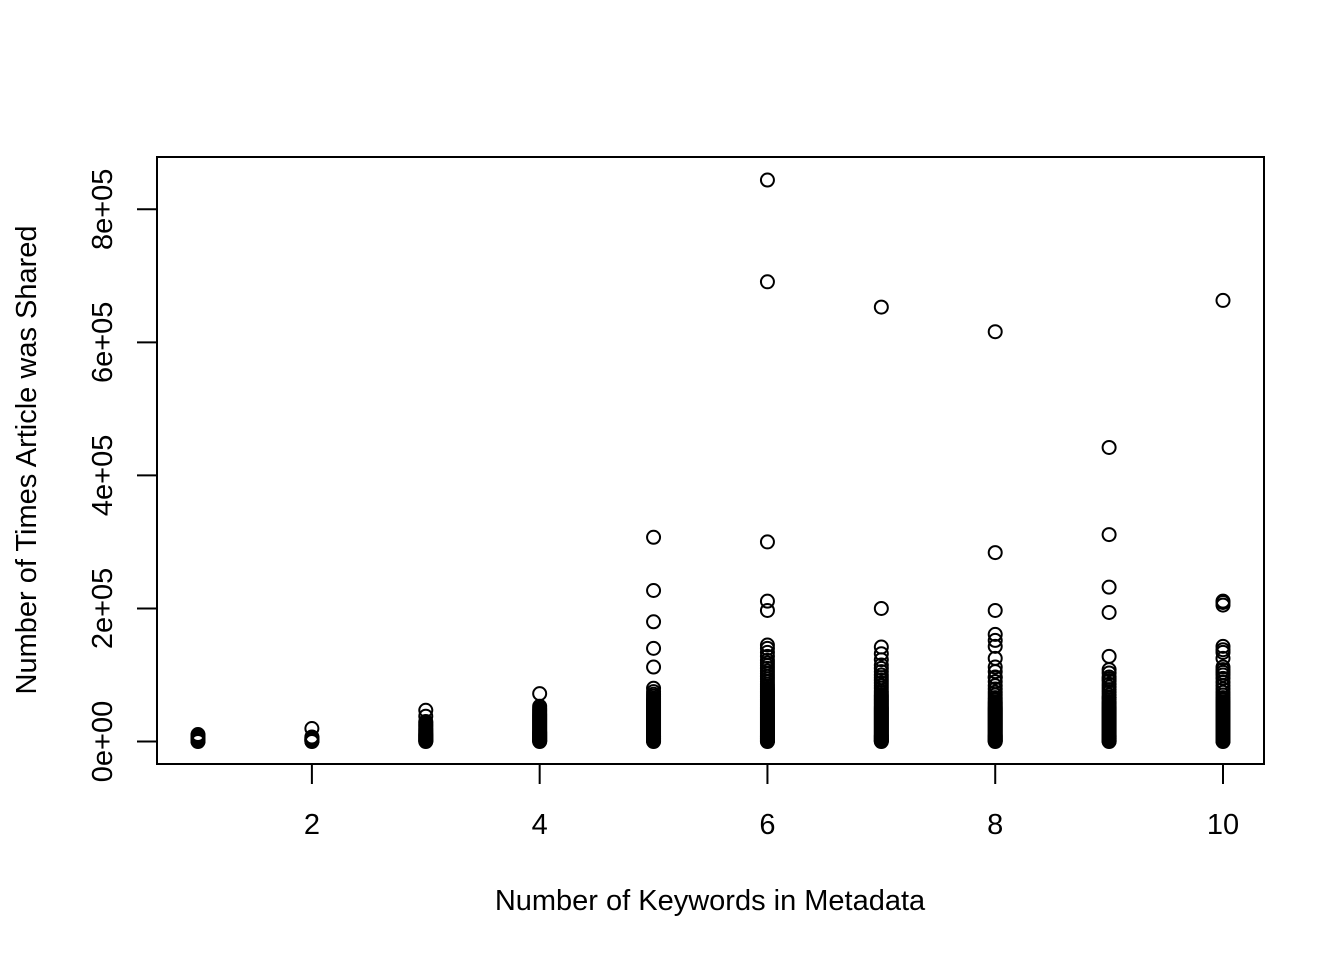 This screenshot has width=1344, height=960. I want to click on x-tick-label: 6, so click(767, 825).